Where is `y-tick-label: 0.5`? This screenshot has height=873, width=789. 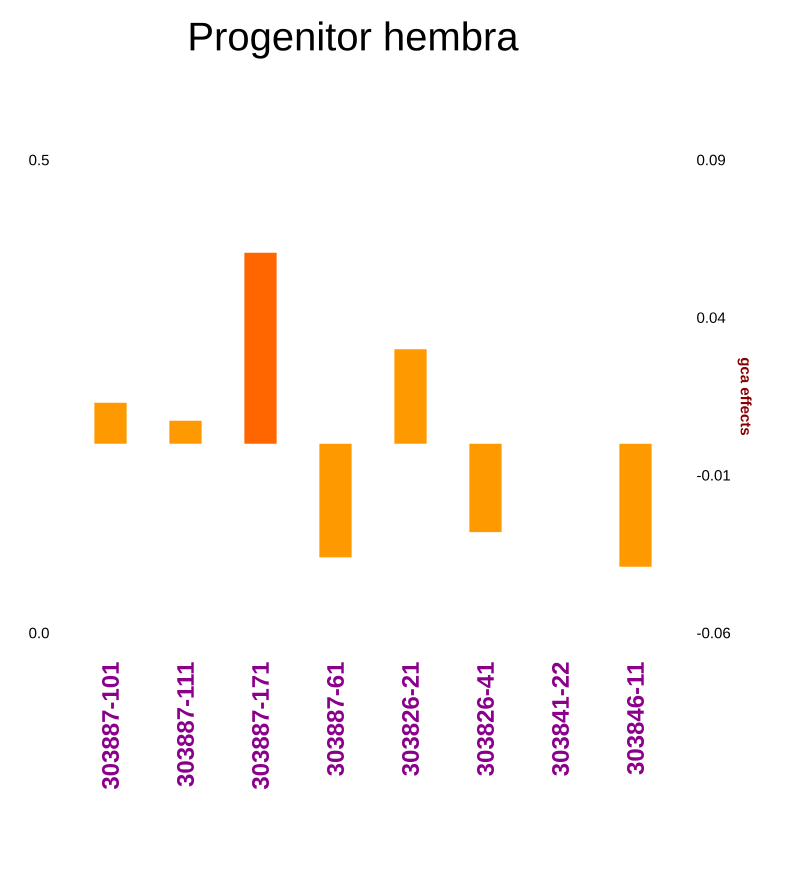 y-tick-label: 0.5 is located at coordinates (39, 160).